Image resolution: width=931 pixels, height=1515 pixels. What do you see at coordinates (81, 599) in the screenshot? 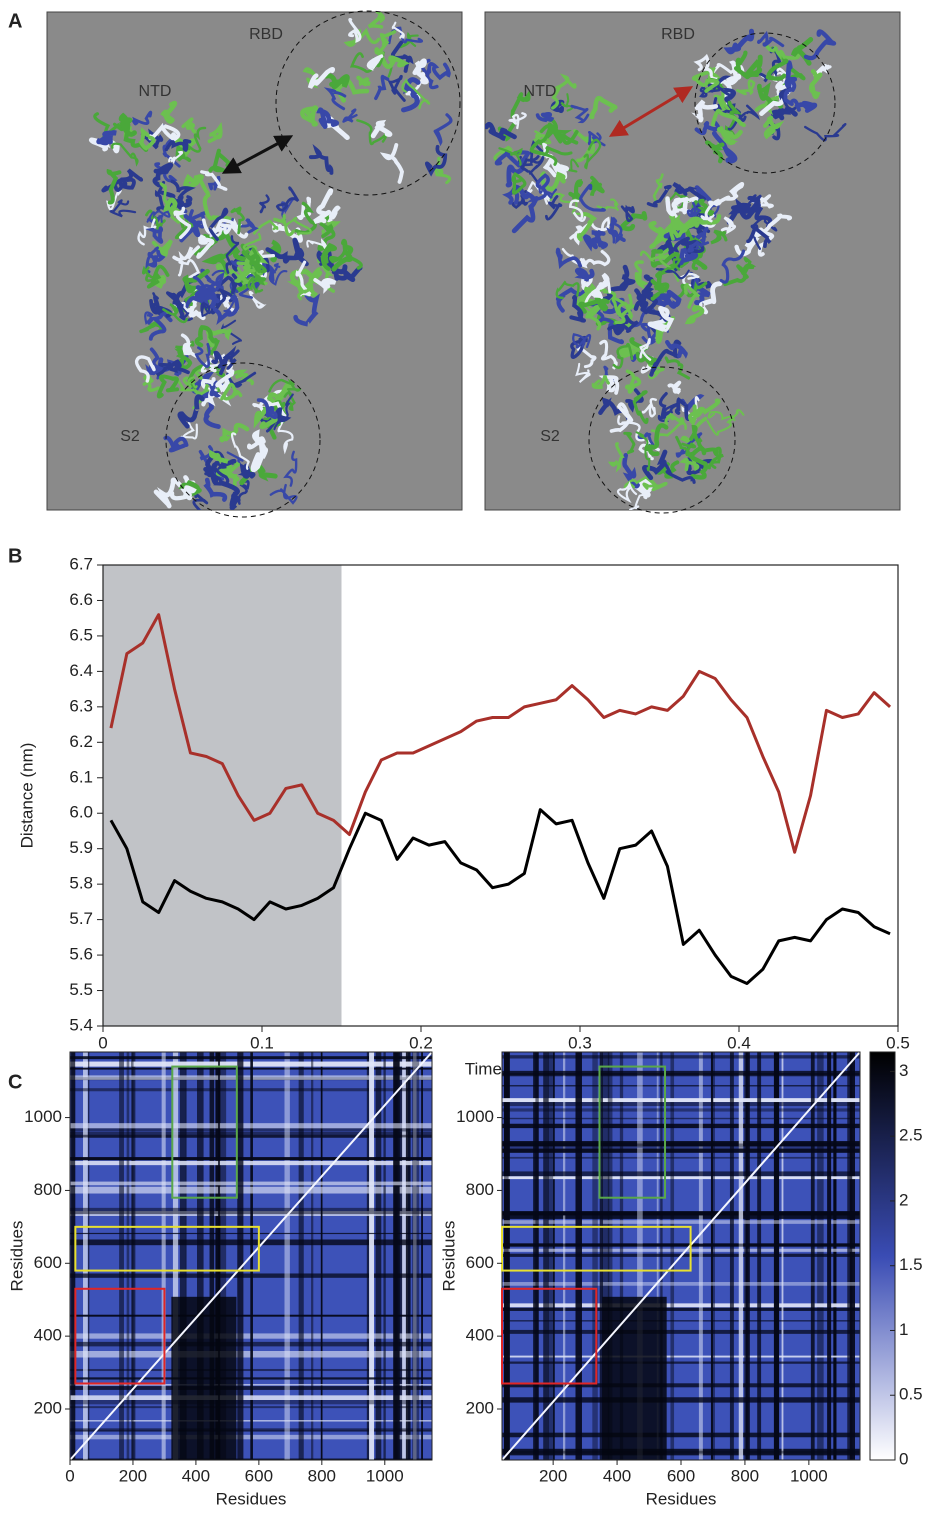
I see `y-tick-label: 6.6` at bounding box center [81, 599].